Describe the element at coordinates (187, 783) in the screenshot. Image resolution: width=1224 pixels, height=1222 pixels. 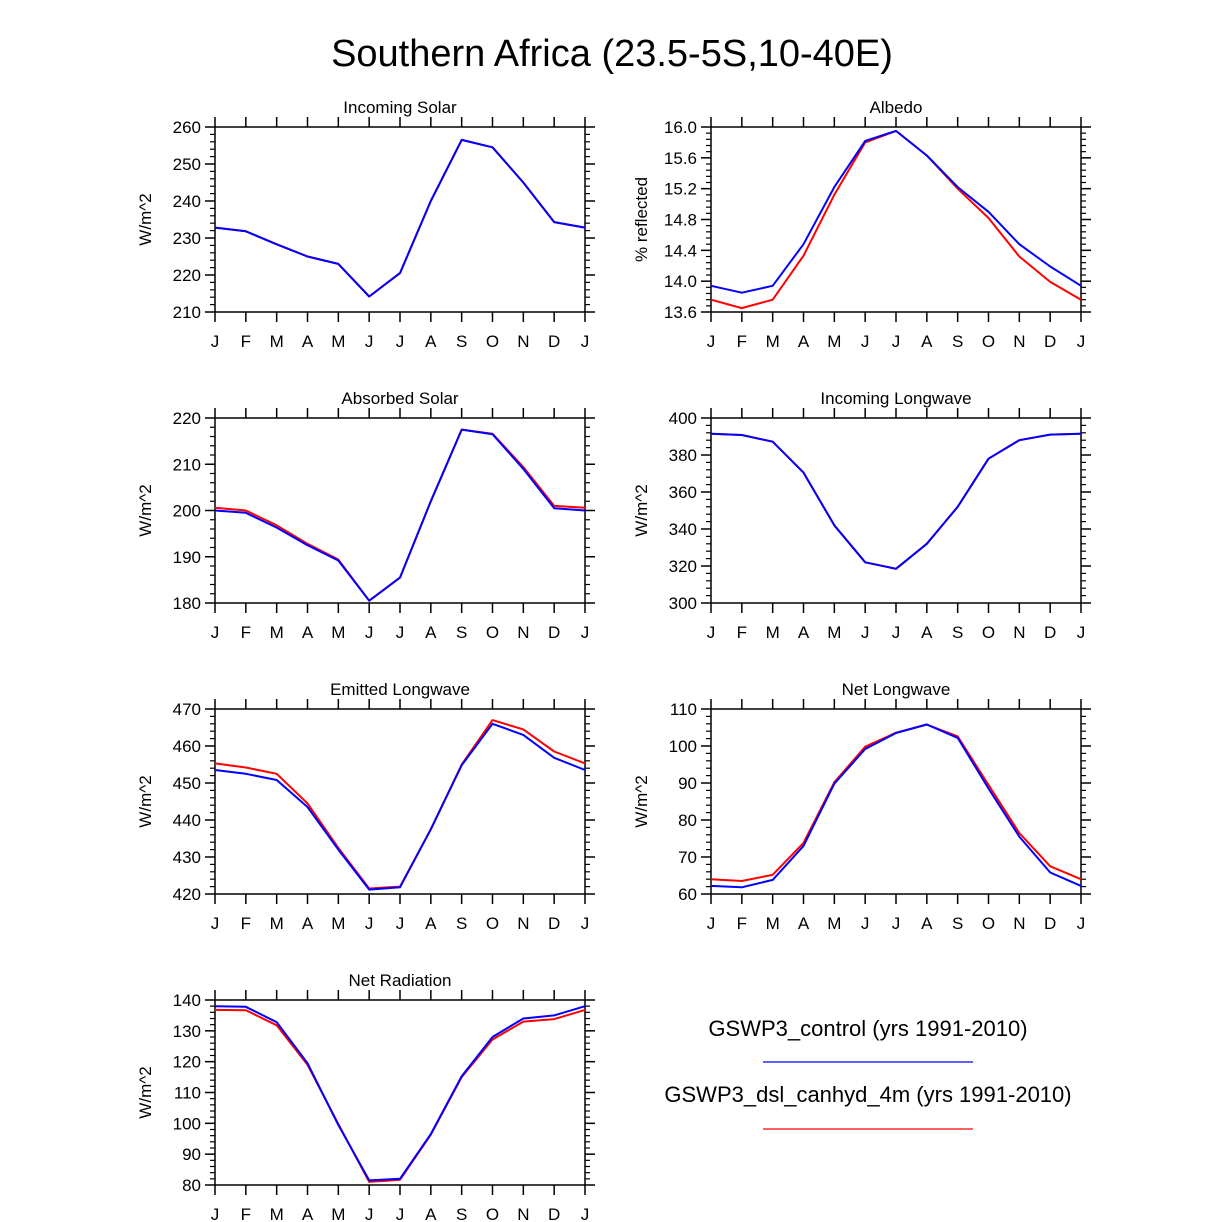
I see `y-tick-label: 450` at that location.